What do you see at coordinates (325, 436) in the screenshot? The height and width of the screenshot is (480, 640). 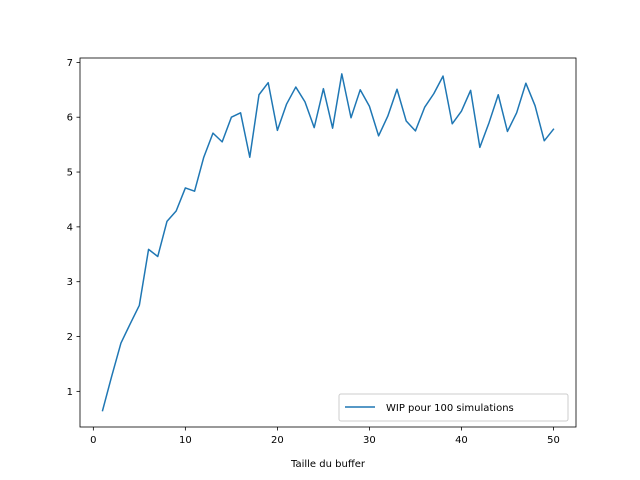 I see `x-axis: 0 10 20 30 40 50` at bounding box center [325, 436].